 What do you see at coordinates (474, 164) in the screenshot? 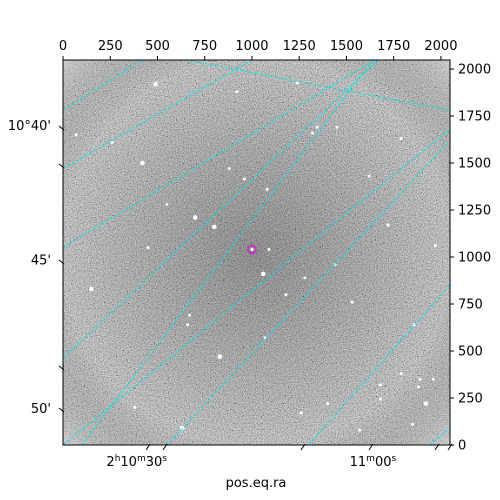
I see `right-tick-label: 1500` at bounding box center [474, 164].